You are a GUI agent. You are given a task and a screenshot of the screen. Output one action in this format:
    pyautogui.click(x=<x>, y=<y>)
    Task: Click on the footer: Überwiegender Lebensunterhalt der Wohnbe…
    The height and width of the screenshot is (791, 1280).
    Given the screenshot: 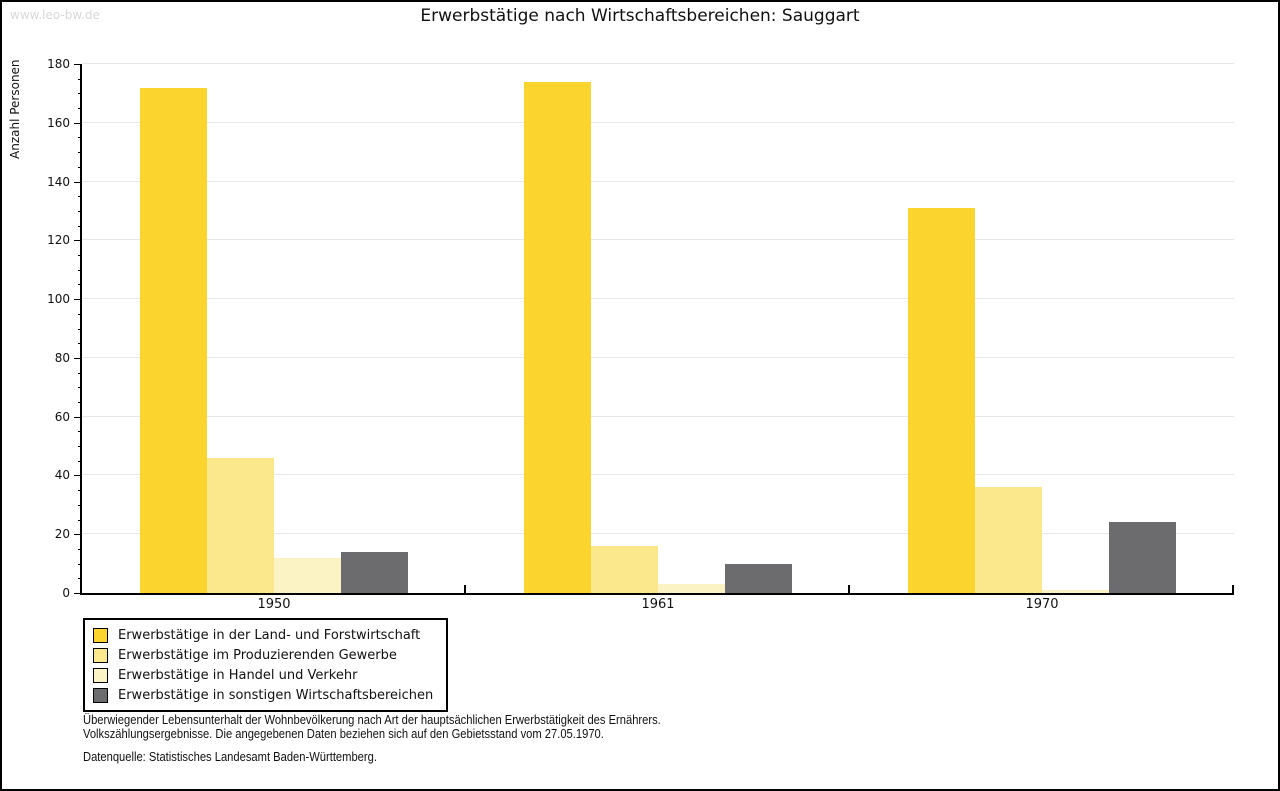 What is the action you would take?
    pyautogui.click(x=419, y=738)
    